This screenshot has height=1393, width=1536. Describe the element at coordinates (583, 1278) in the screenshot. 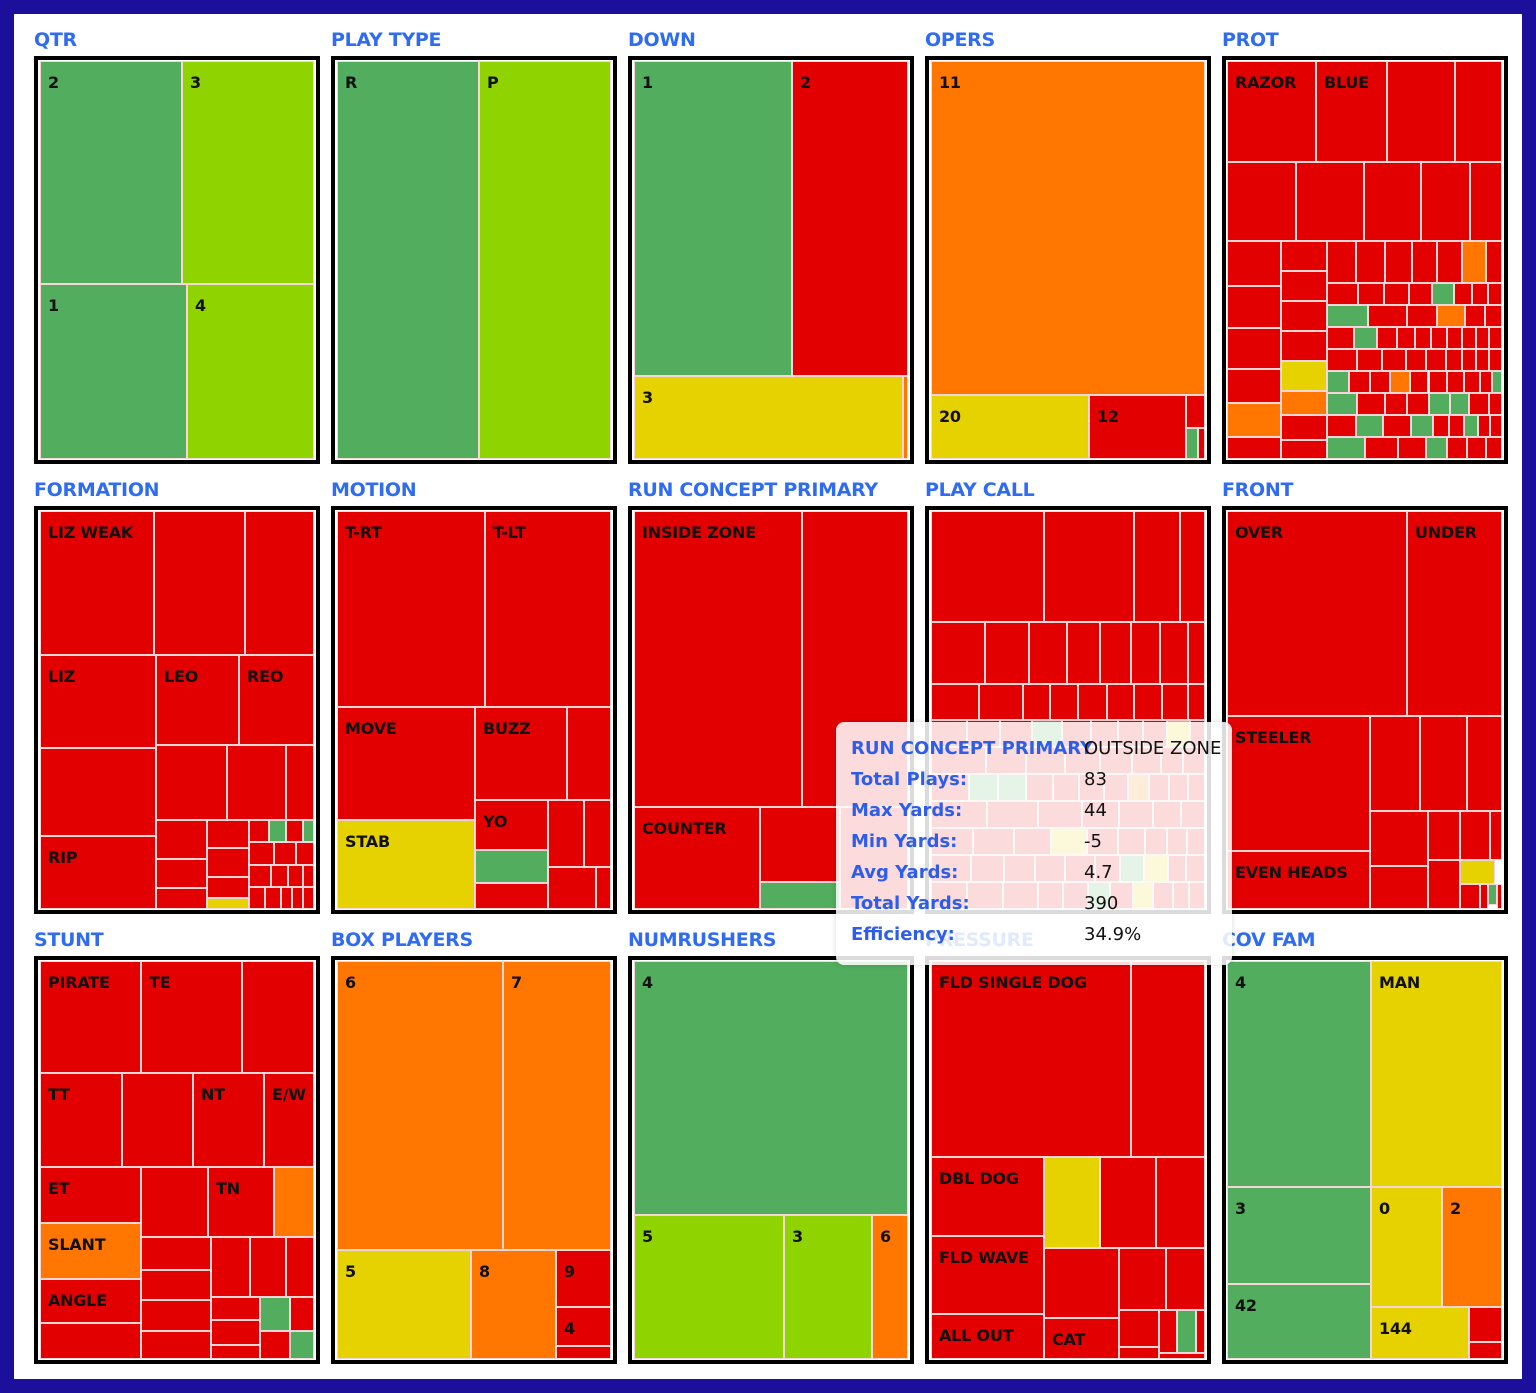

I see `treemap-cell: 9` at that location.